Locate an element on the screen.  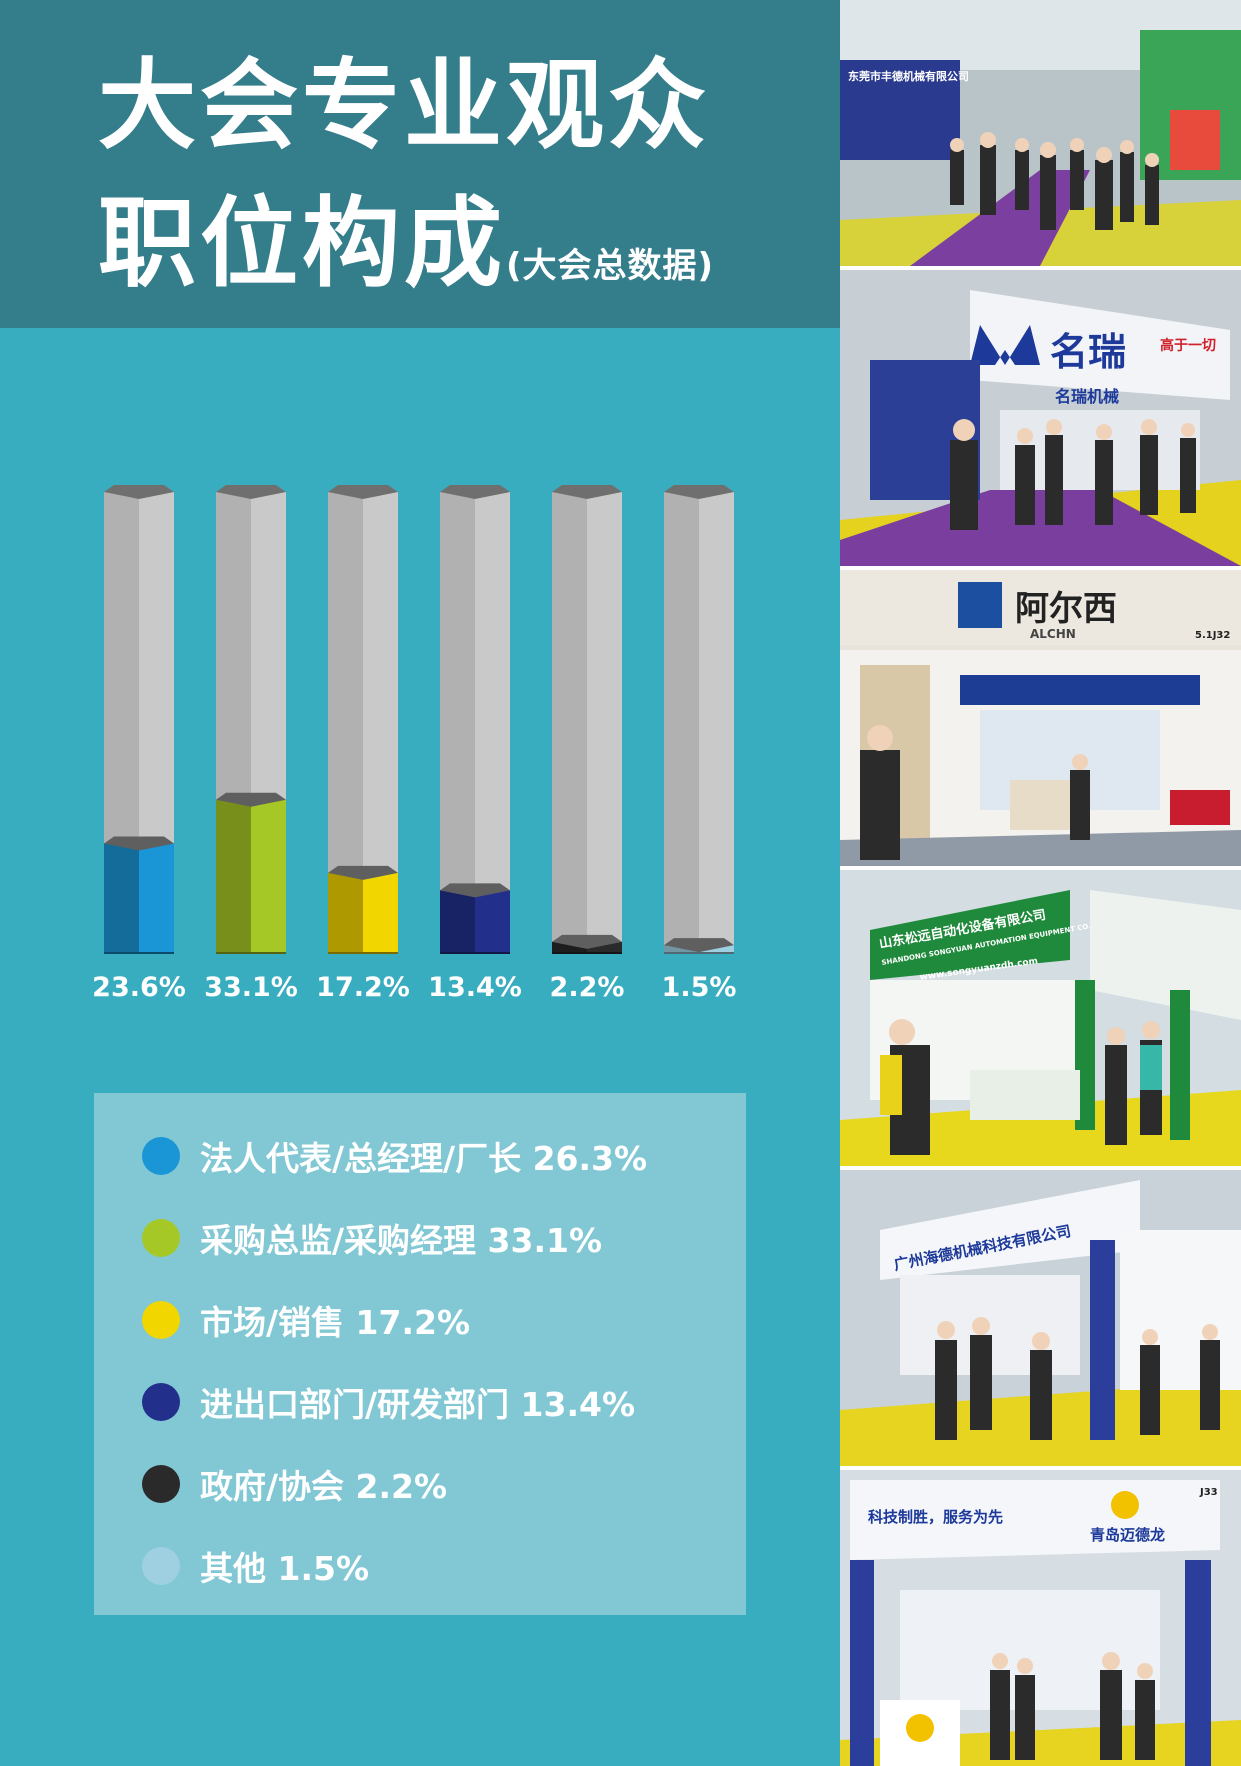
bar-5-base is located at coordinates (699, 953).